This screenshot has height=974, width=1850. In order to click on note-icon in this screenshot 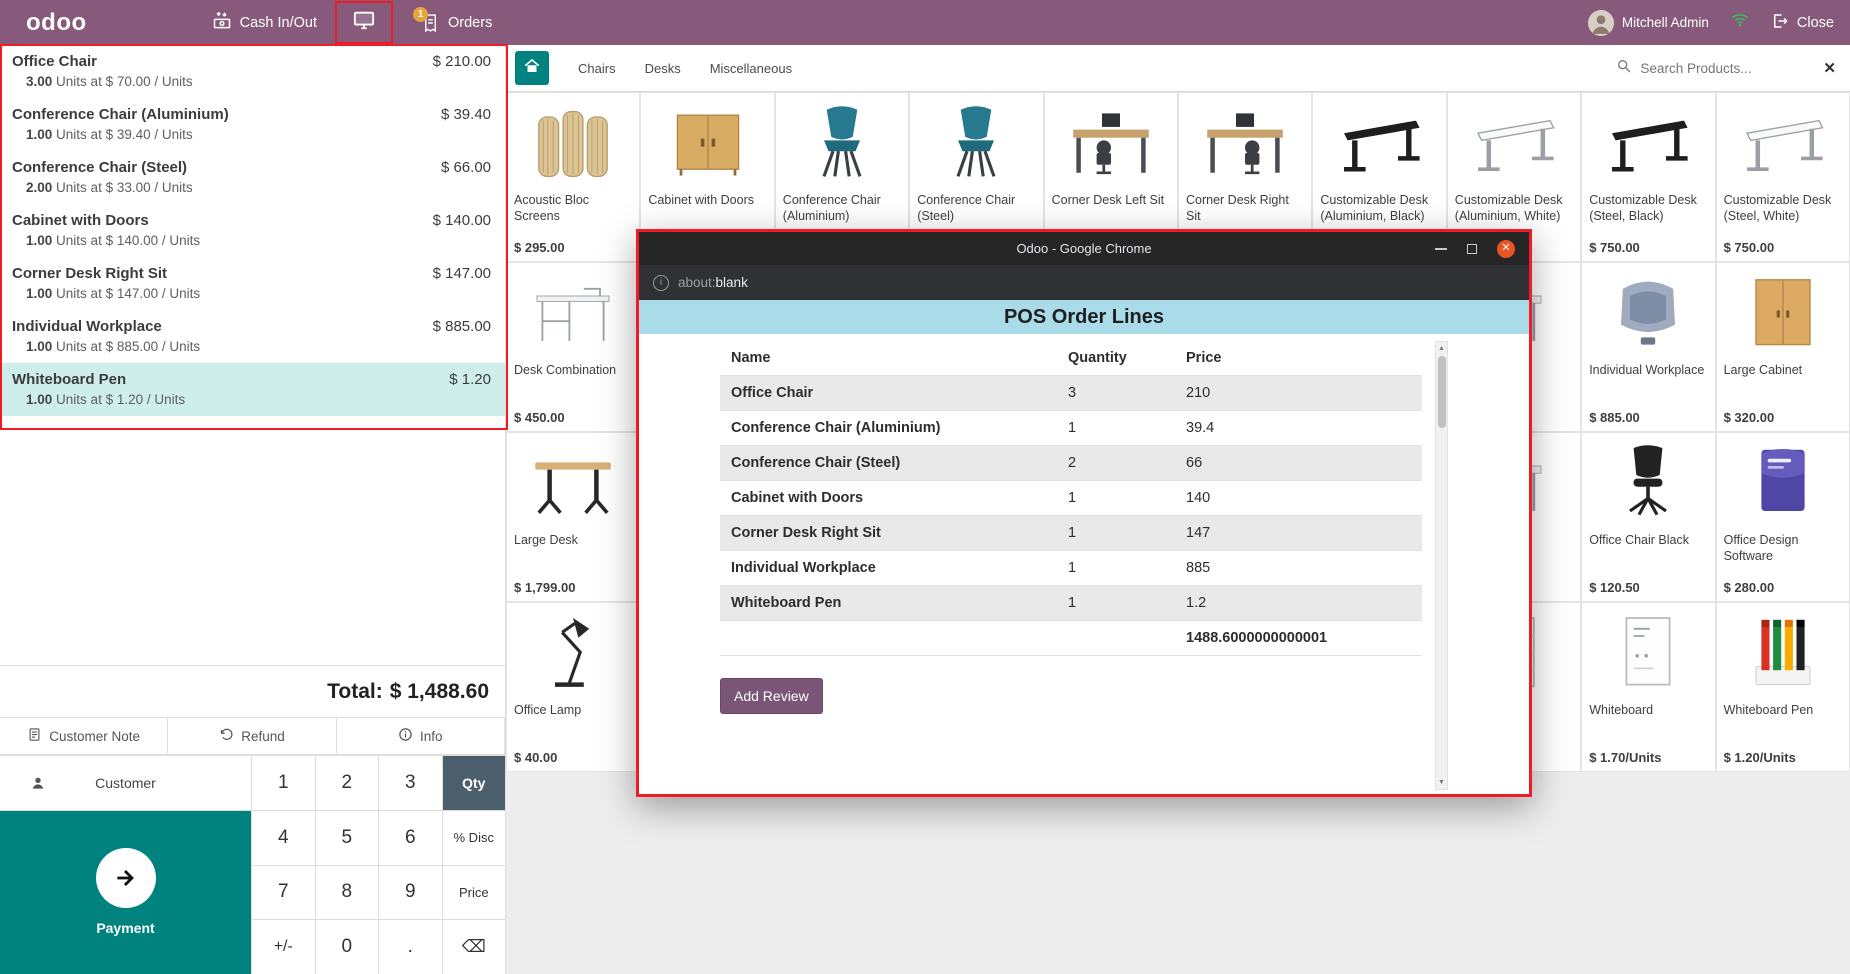, I will do `click(34, 736)`.